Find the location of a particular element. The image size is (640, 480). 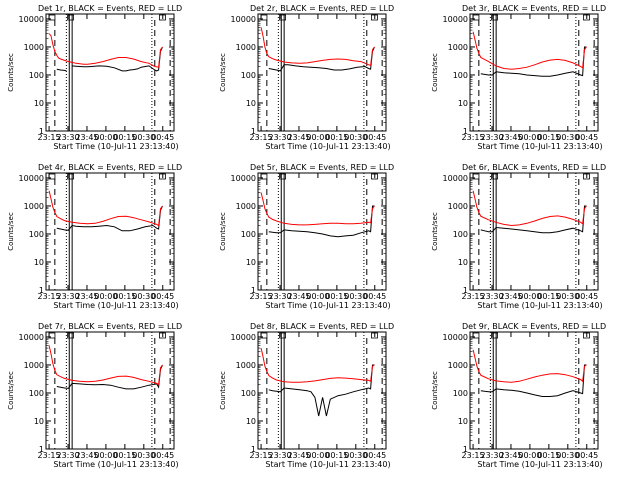

chart-title: Det 5r, BLACK = Events, RED = LLD is located at coordinates (322, 167).